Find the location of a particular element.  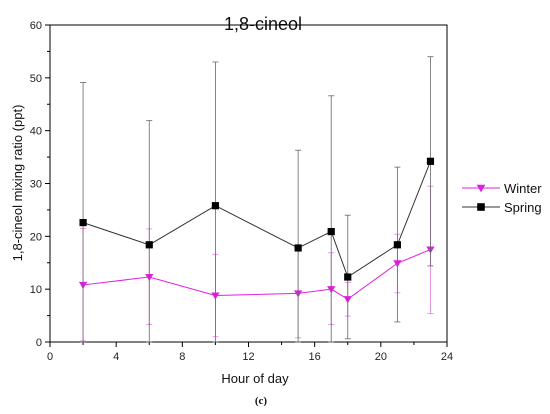

y-tick-label: 40 is located at coordinates (36, 132).